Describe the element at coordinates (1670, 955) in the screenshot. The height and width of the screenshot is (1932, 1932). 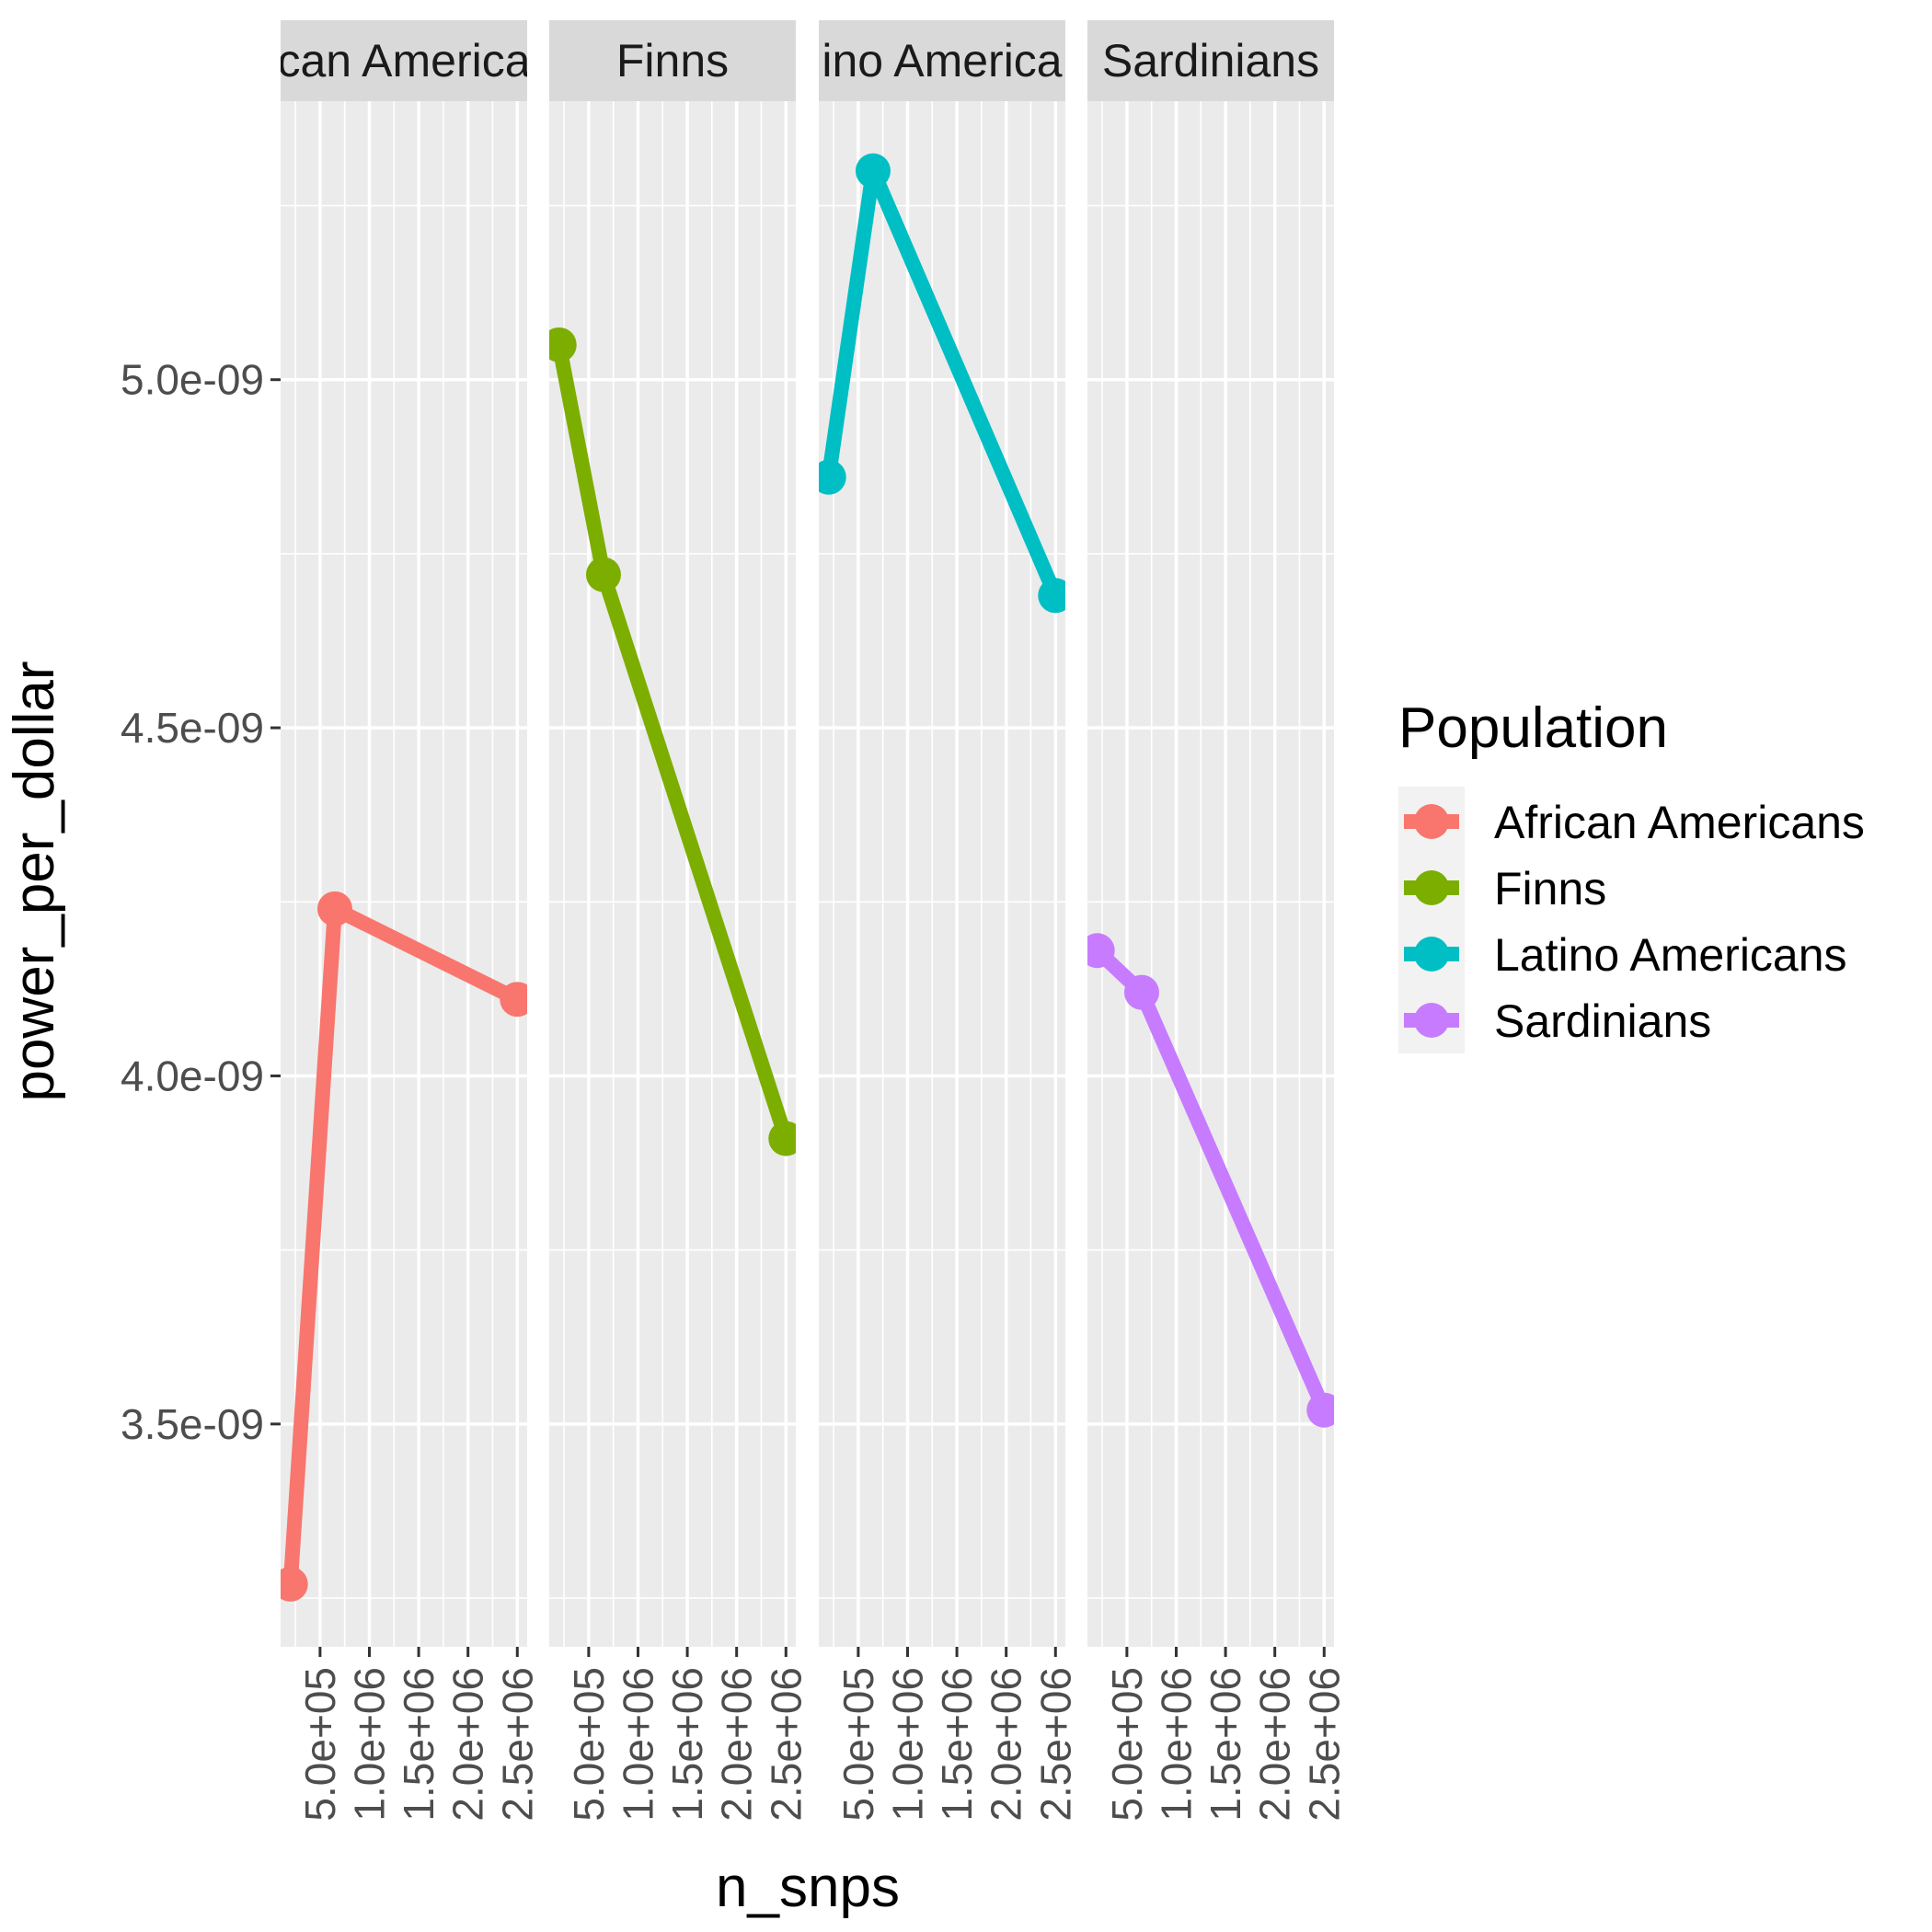
I see `legend-label: Latino Americans` at that location.